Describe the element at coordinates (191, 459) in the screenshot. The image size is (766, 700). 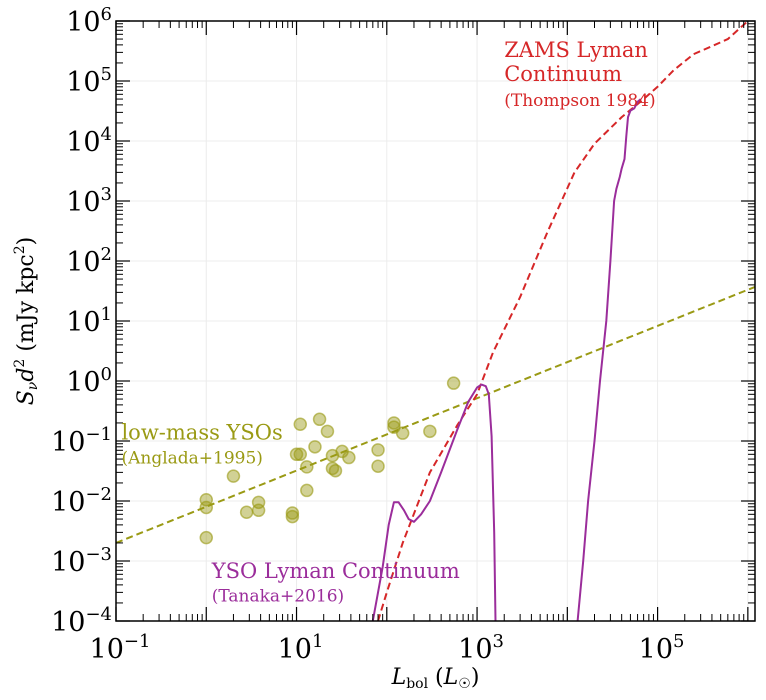
I see `annotation-label: (Anglada+1995)` at that location.